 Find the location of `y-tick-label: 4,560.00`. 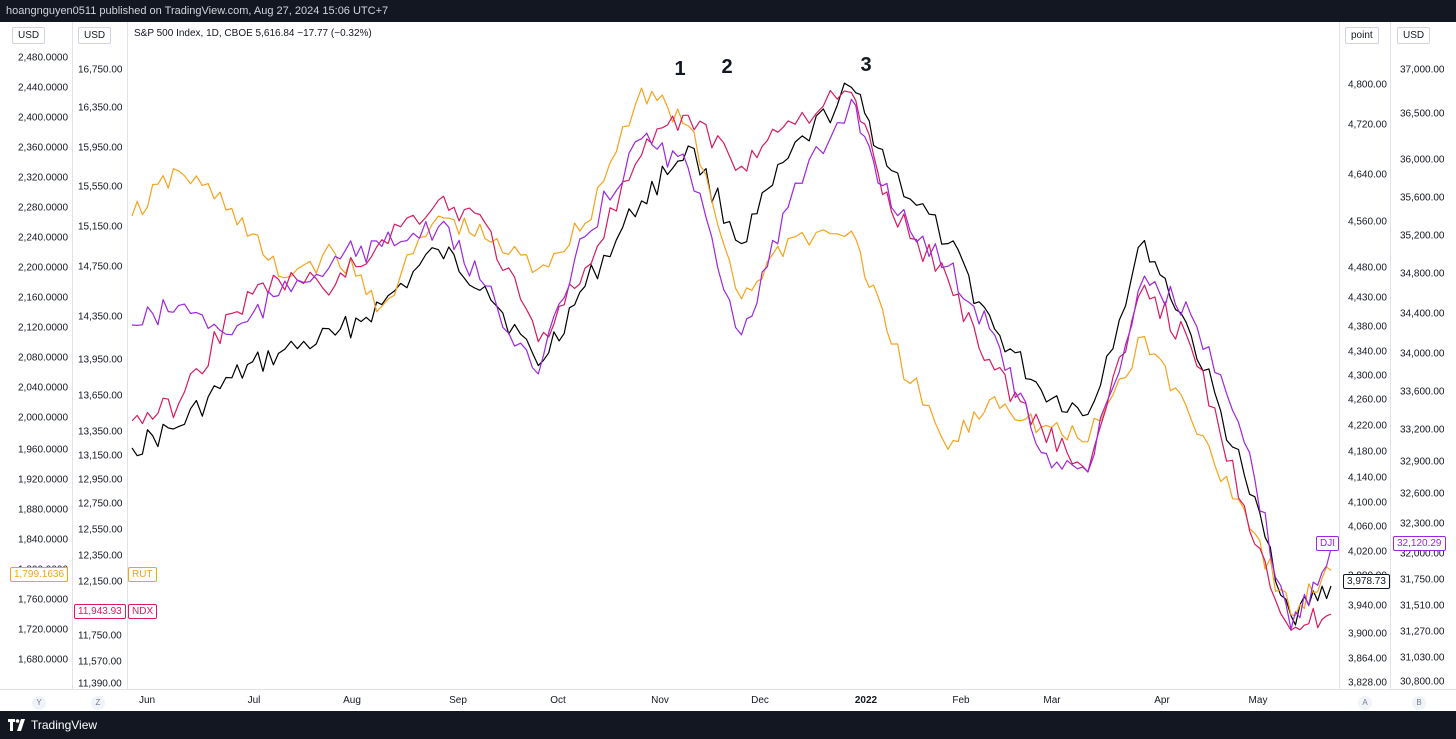

y-tick-label: 4,560.00 is located at coordinates (1367, 222).